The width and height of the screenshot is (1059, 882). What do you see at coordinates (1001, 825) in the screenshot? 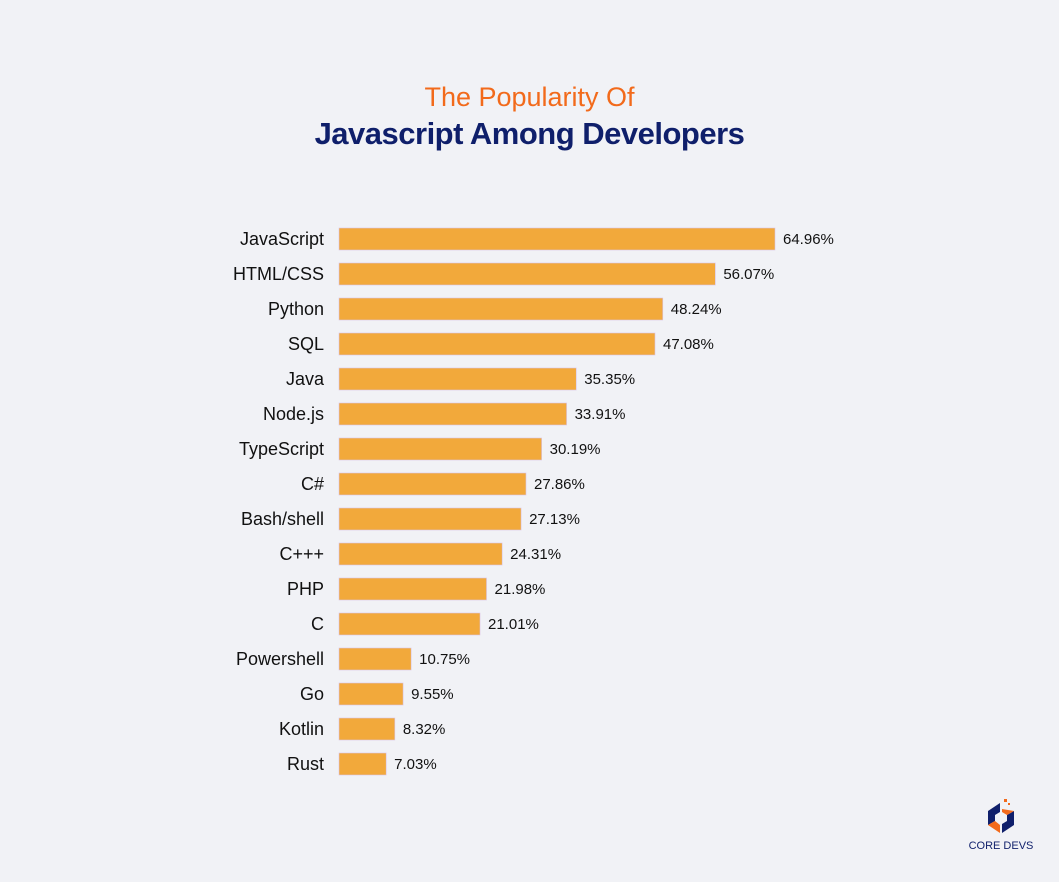
I see `core-devs-logo: CORE DEVS` at bounding box center [1001, 825].